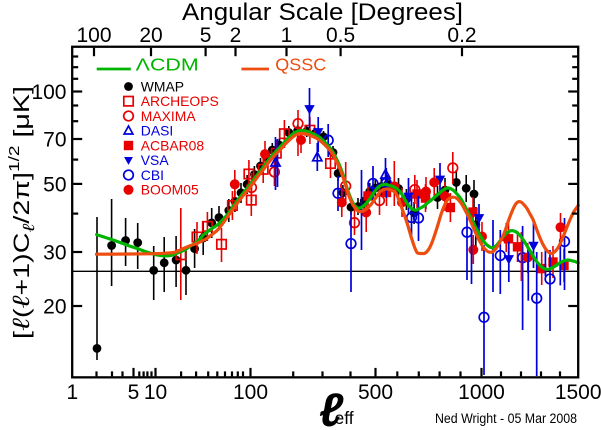 This screenshot has height=430, width=601. I want to click on svg-text: 0.5, so click(340, 35).